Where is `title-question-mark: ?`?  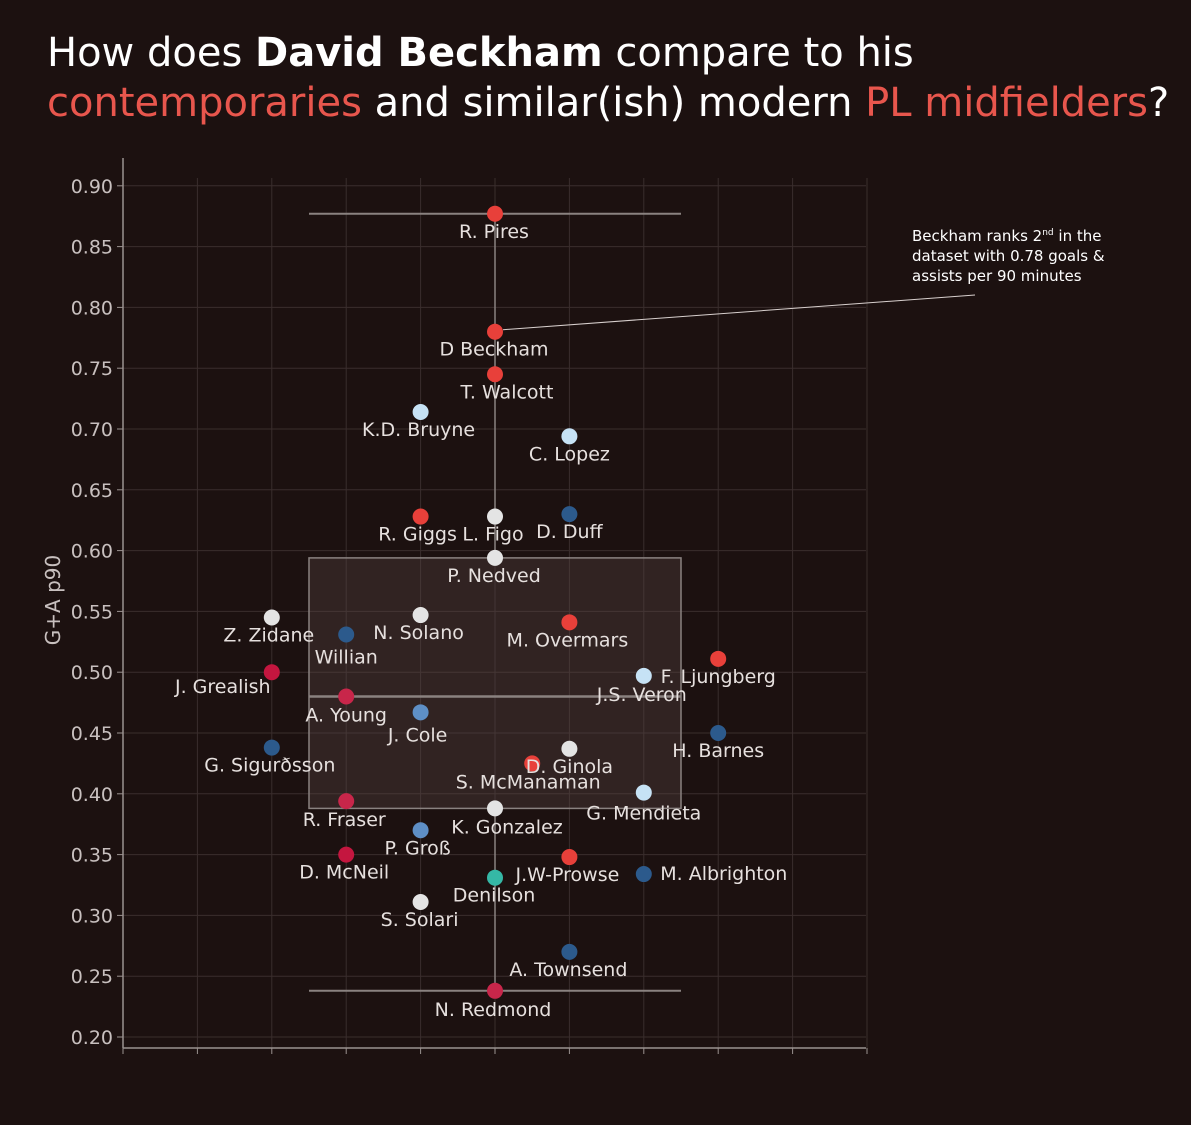
title-question-mark: ? is located at coordinates (1158, 103).